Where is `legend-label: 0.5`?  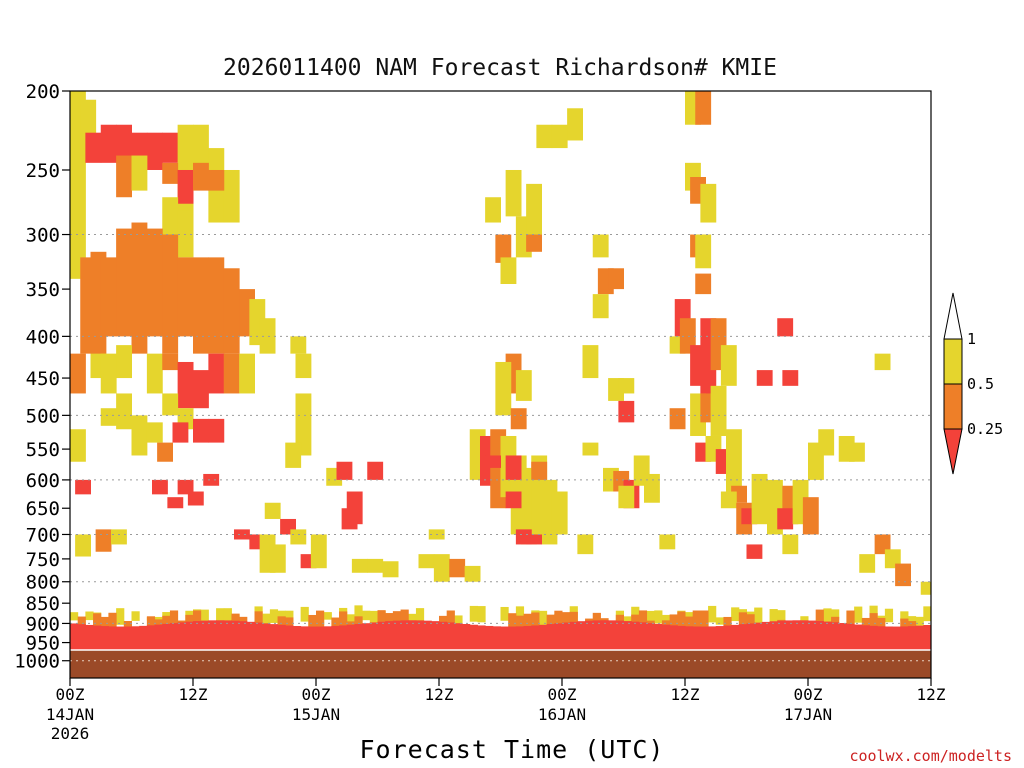
legend-label: 0.5 is located at coordinates (980, 384).